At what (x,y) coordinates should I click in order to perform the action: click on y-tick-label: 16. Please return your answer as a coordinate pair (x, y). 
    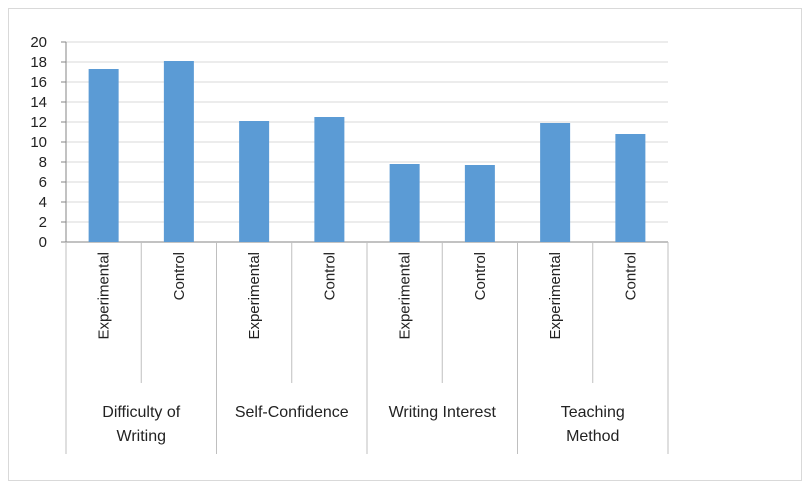
    Looking at the image, I should click on (38, 82).